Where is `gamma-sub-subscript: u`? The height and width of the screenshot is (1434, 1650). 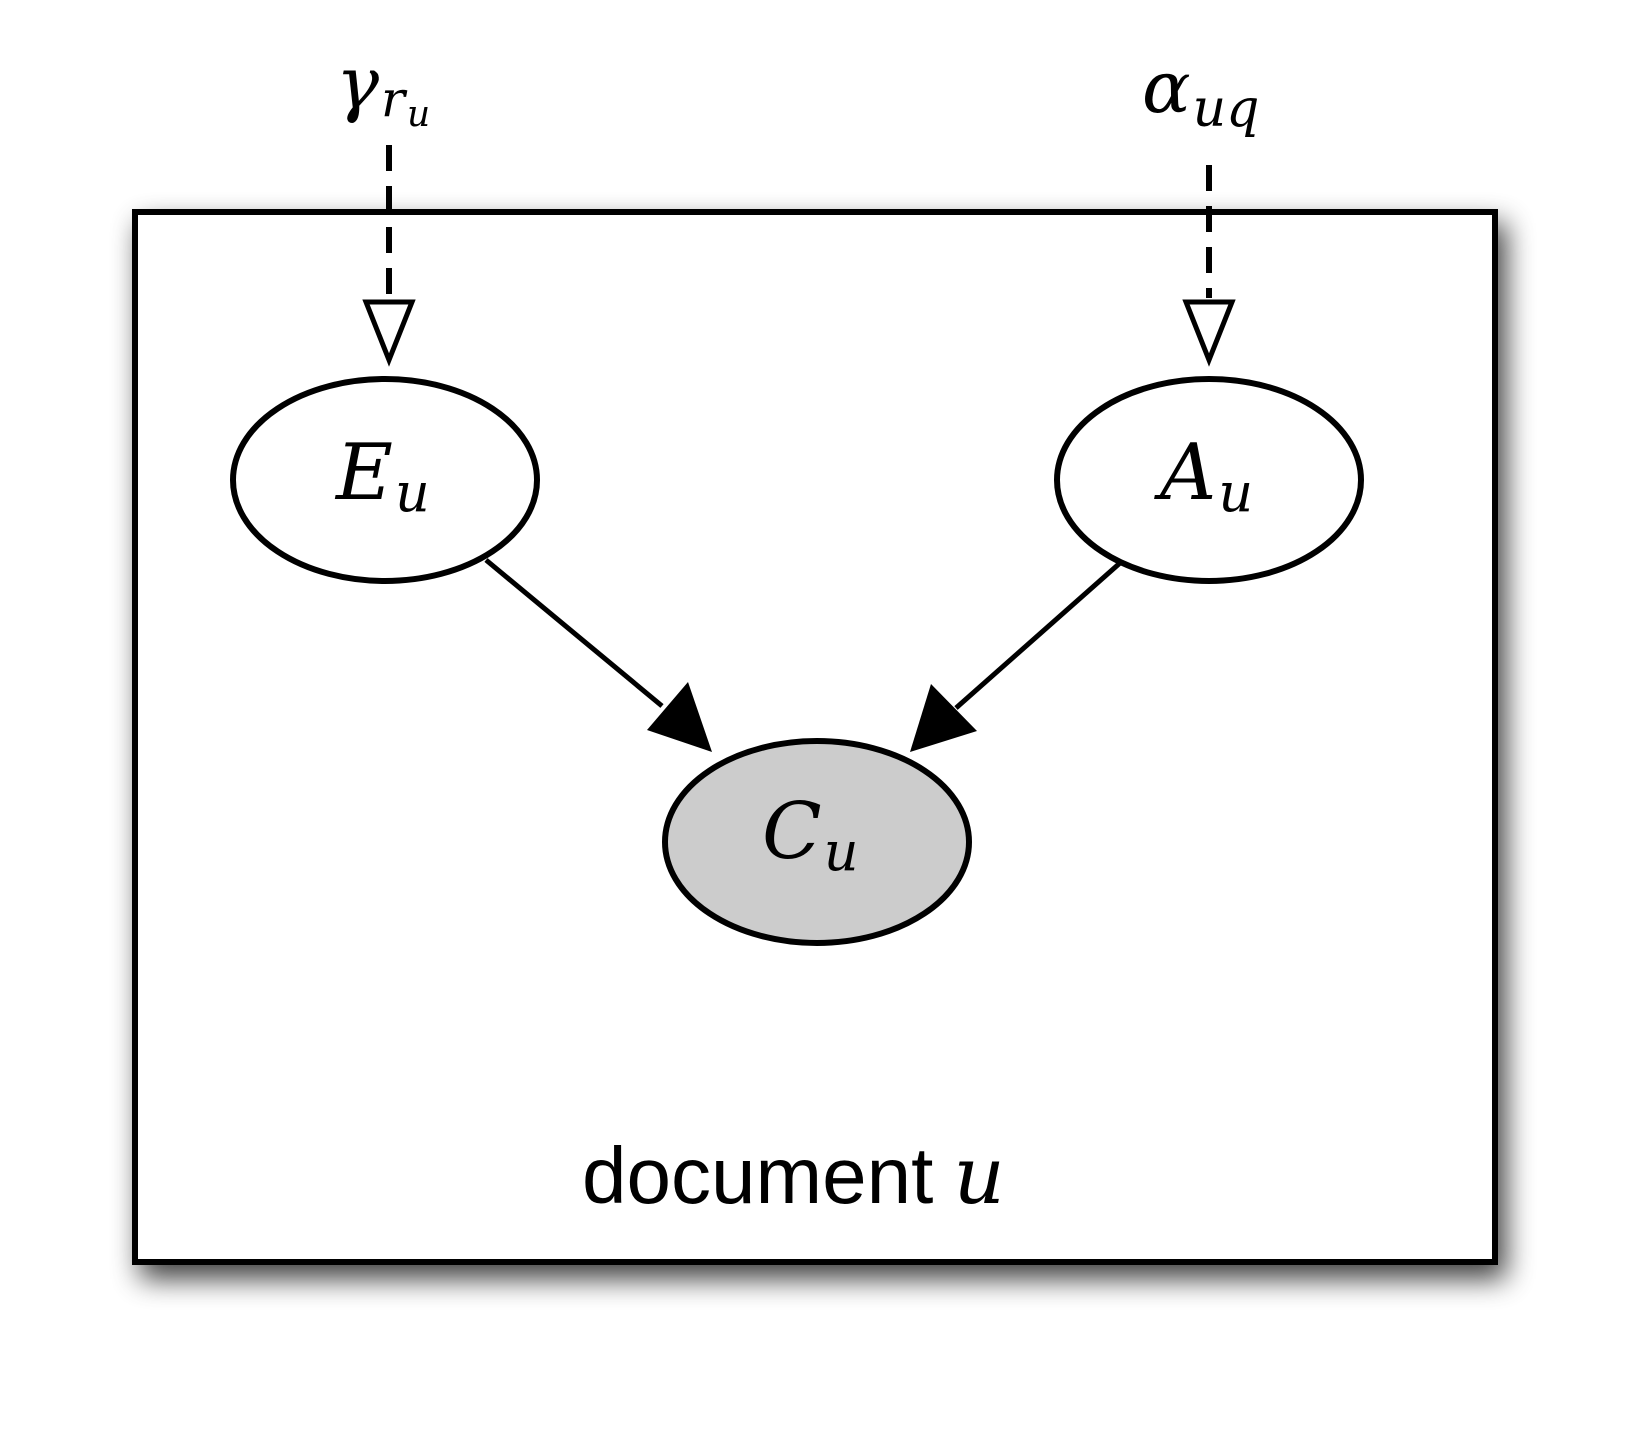 gamma-sub-subscript: u is located at coordinates (418, 114).